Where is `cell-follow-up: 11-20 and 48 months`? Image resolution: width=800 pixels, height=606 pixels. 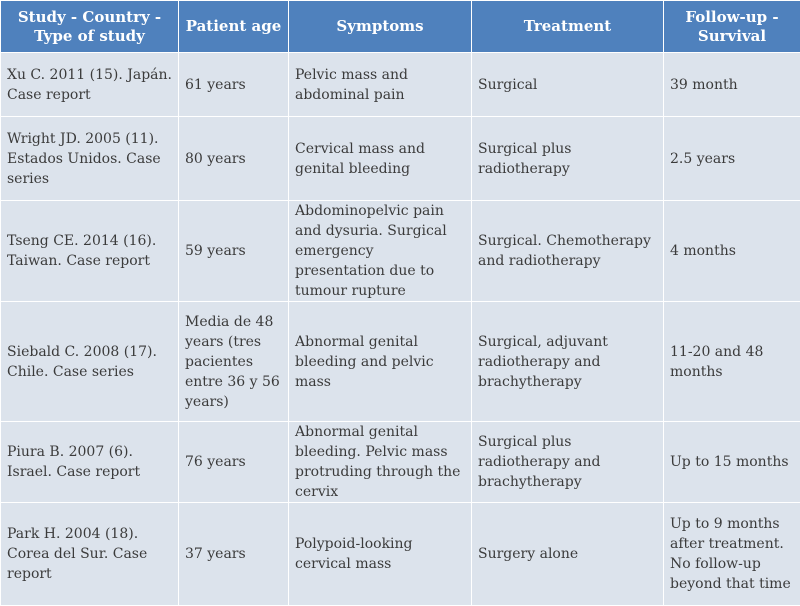 cell-follow-up: 11-20 and 48 months is located at coordinates (732, 362).